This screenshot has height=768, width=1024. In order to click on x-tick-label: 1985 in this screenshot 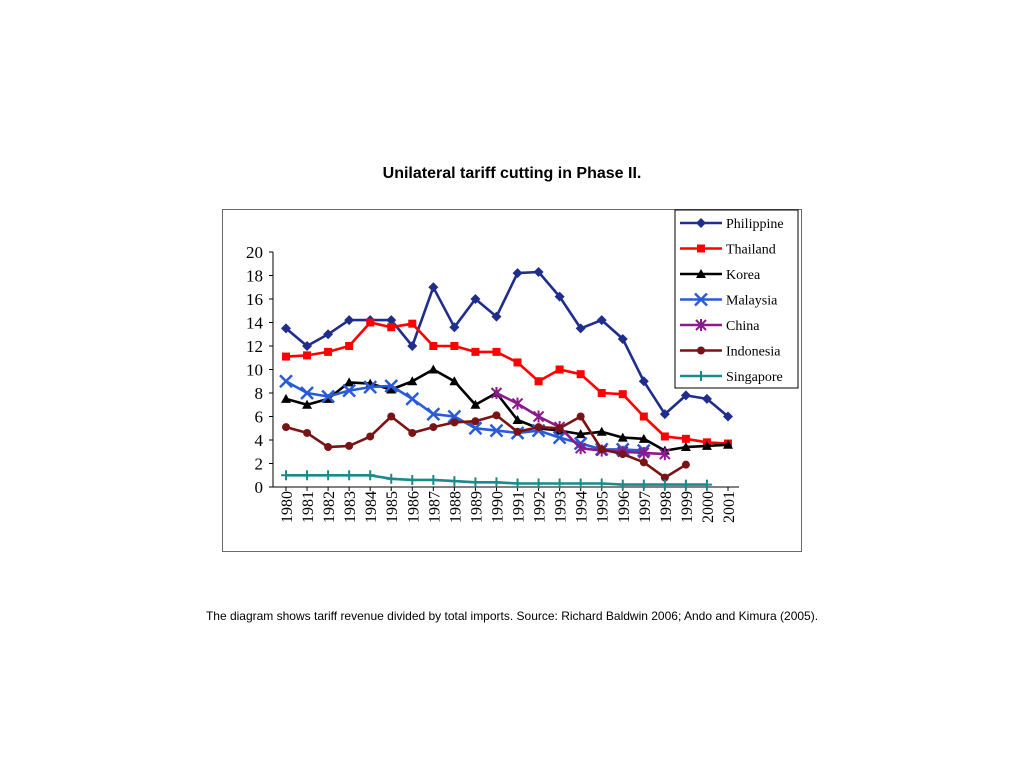, I will do `click(392, 507)`.